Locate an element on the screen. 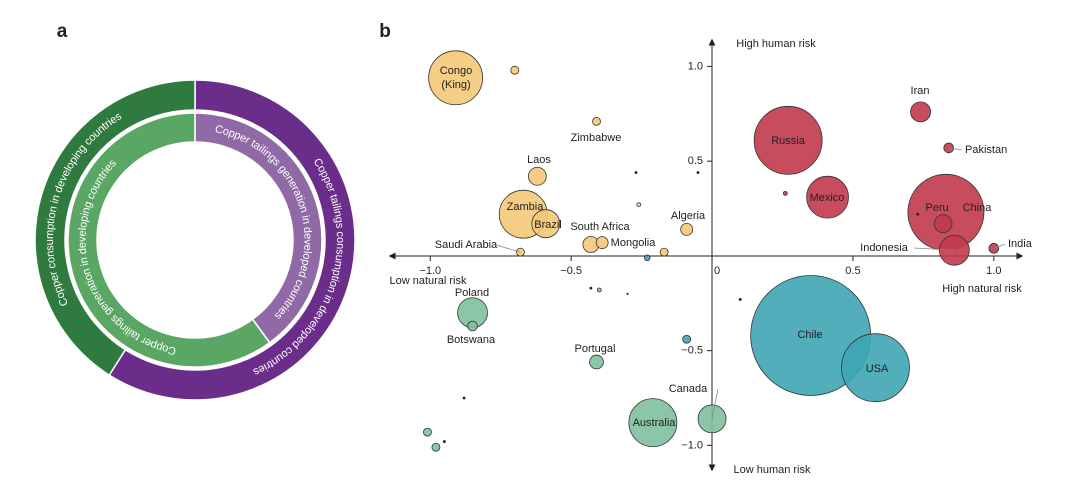 This screenshot has width=1080, height=485. point-label: Mongolia is located at coordinates (634, 243).